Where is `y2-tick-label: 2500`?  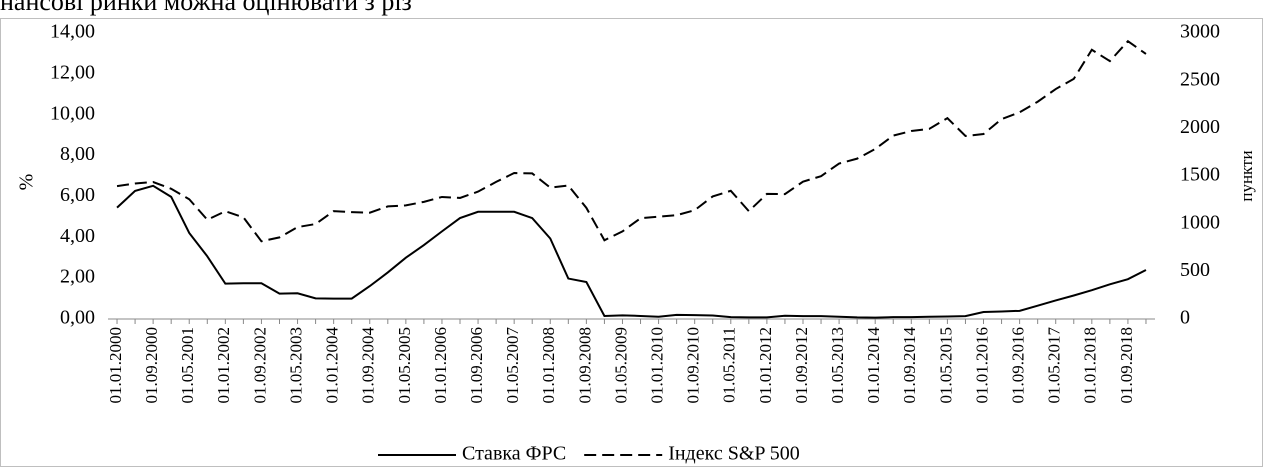
y2-tick-label: 2500 is located at coordinates (1200, 79).